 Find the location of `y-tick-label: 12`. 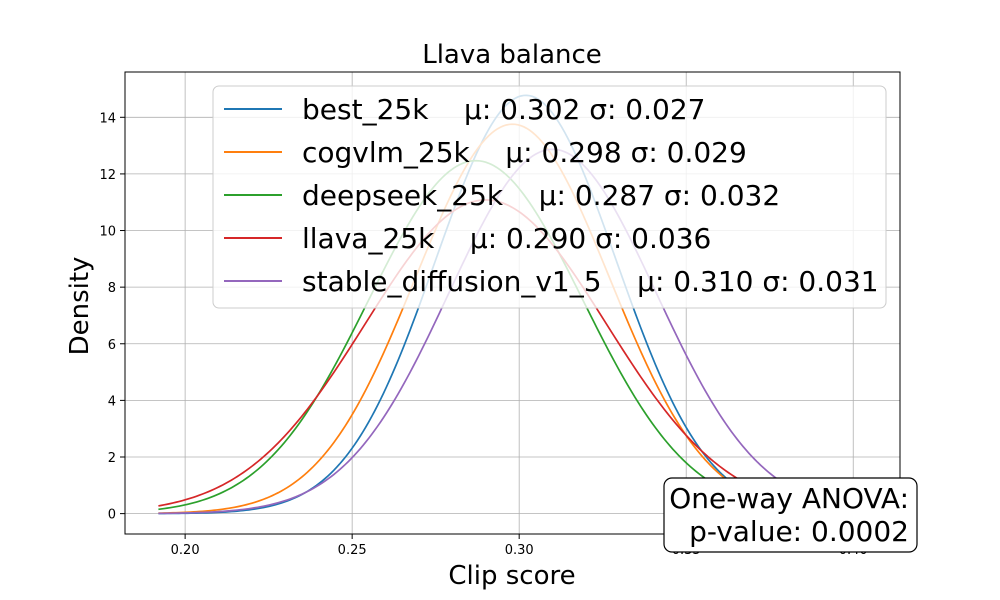

y-tick-label: 12 is located at coordinates (107, 175).